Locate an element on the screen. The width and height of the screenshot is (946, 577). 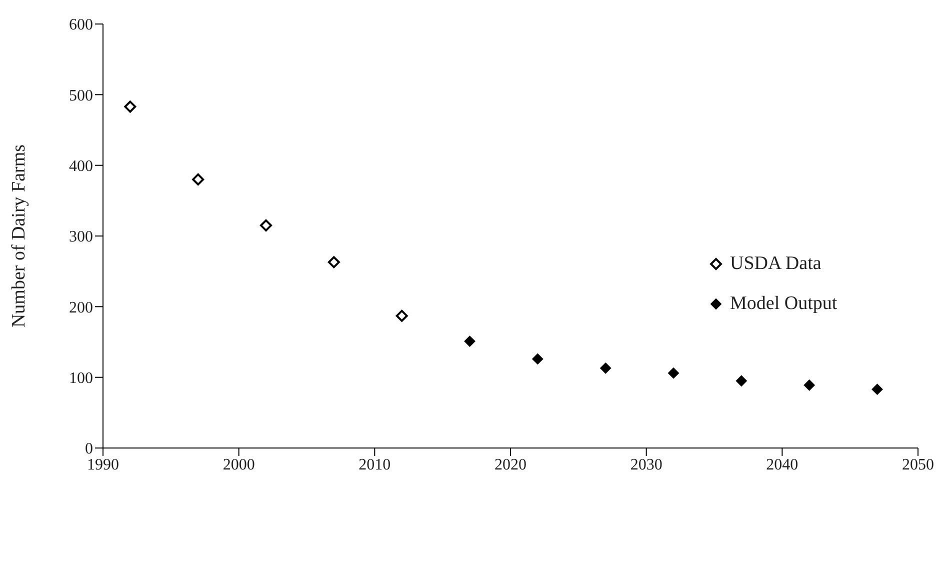
legend-label: Model Output is located at coordinates (784, 304).